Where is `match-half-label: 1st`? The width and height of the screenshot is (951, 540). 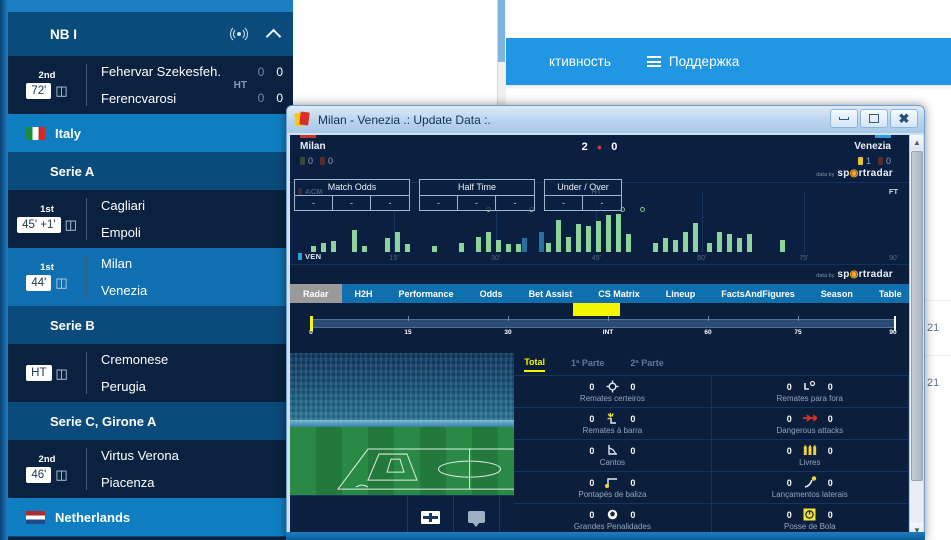 match-half-label: 1st is located at coordinates (47, 210).